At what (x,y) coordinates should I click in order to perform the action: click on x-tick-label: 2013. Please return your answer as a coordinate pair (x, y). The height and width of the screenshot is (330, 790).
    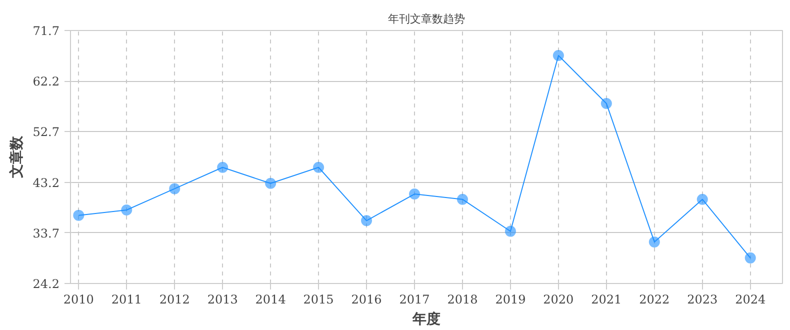
    Looking at the image, I should click on (222, 299).